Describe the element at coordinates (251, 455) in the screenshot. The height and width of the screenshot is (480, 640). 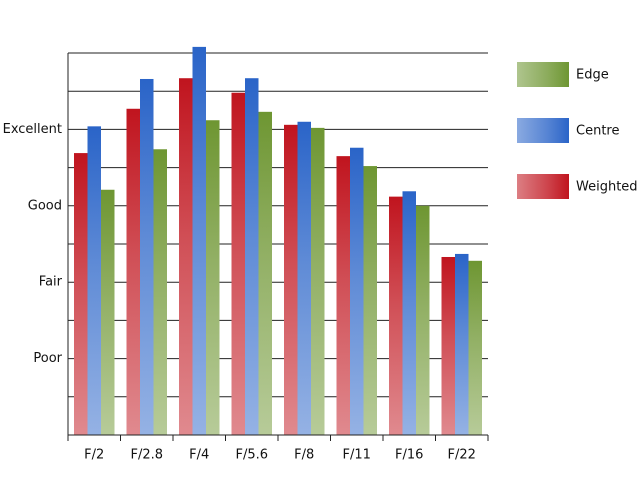
I see `x-tick-label: F/5.6` at that location.